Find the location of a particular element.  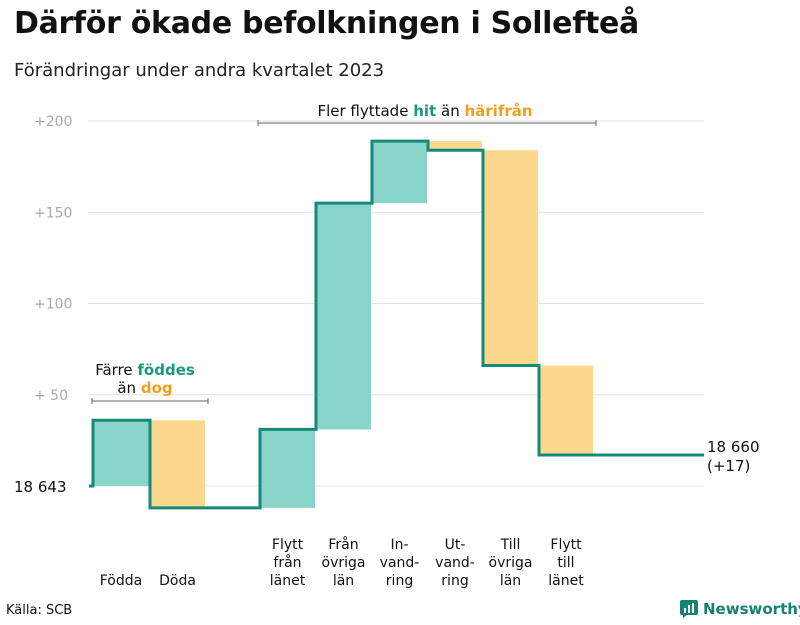

migration-annotation: Fler flyttade hit än härifrån is located at coordinates (427, 114).